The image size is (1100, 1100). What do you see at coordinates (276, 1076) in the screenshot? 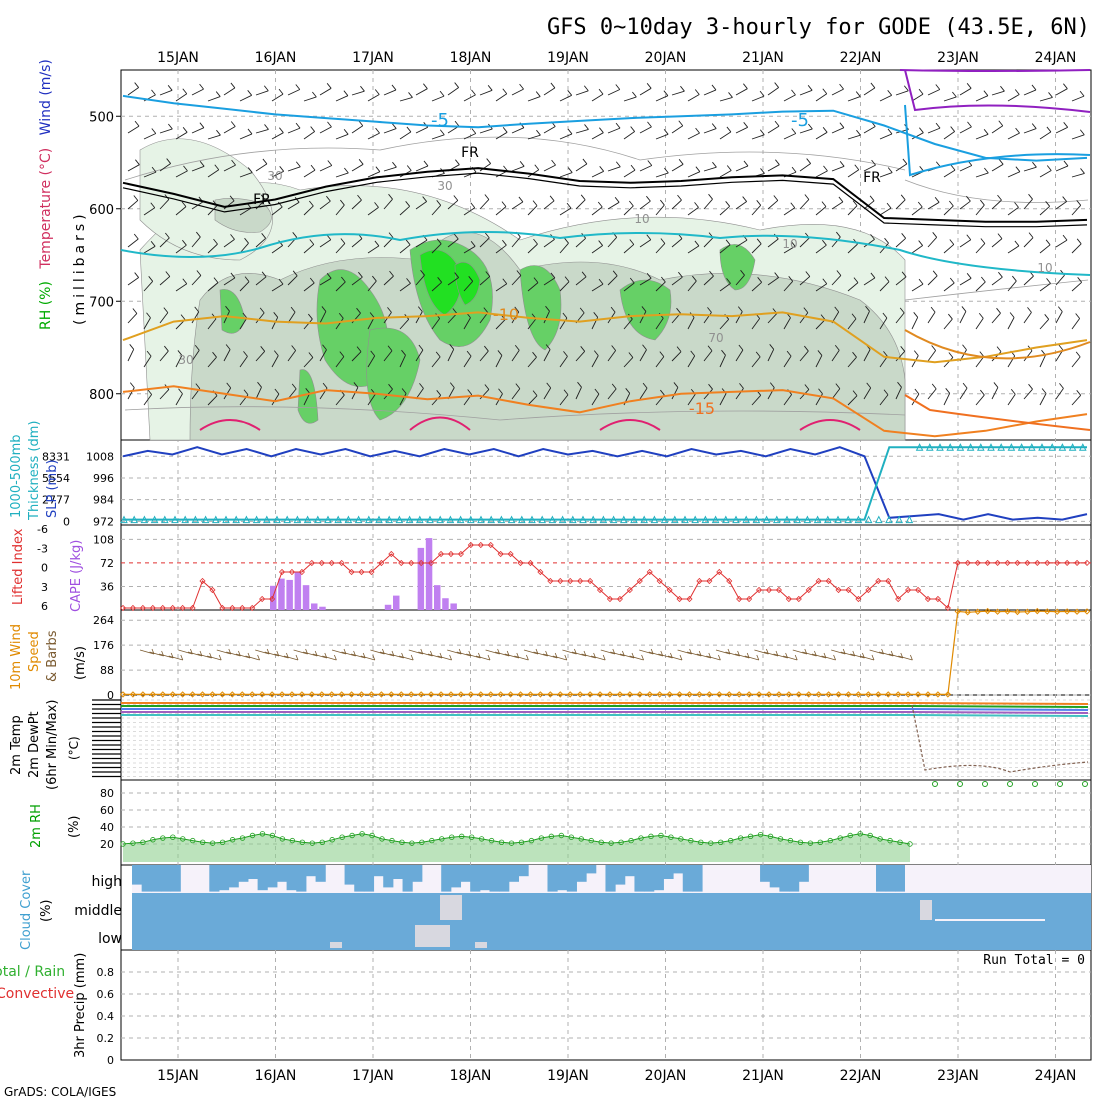
I see `date-bottom-1: 16JAN` at bounding box center [276, 1076].